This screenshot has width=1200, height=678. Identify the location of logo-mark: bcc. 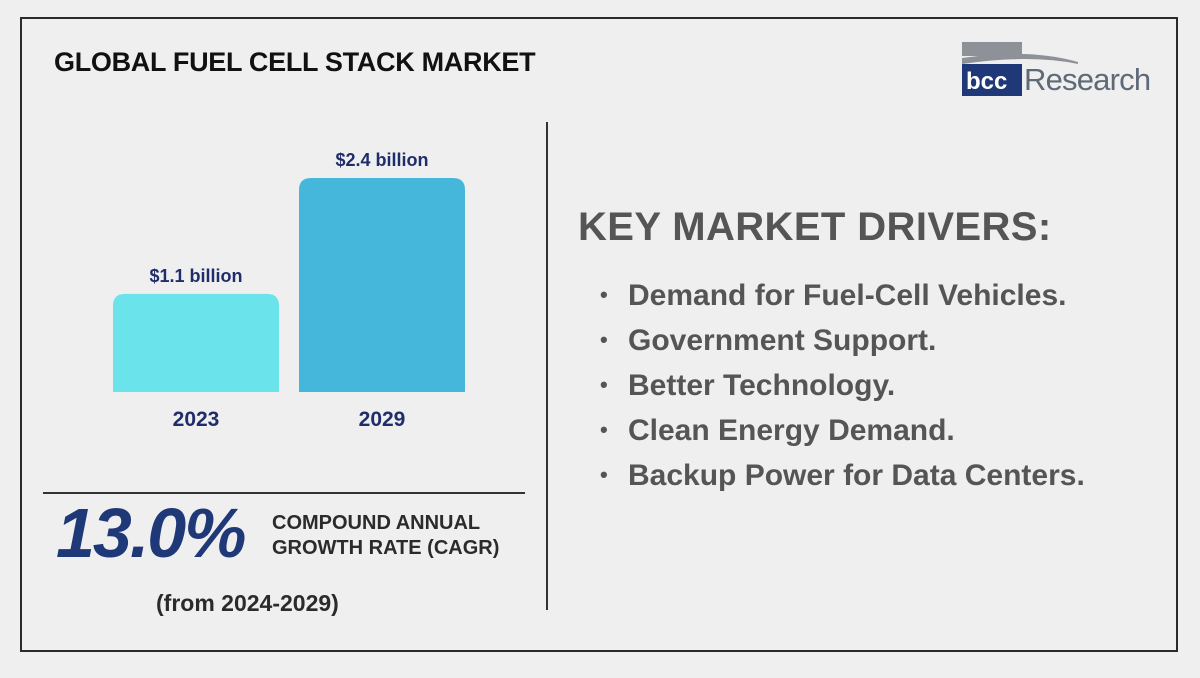
(986, 81).